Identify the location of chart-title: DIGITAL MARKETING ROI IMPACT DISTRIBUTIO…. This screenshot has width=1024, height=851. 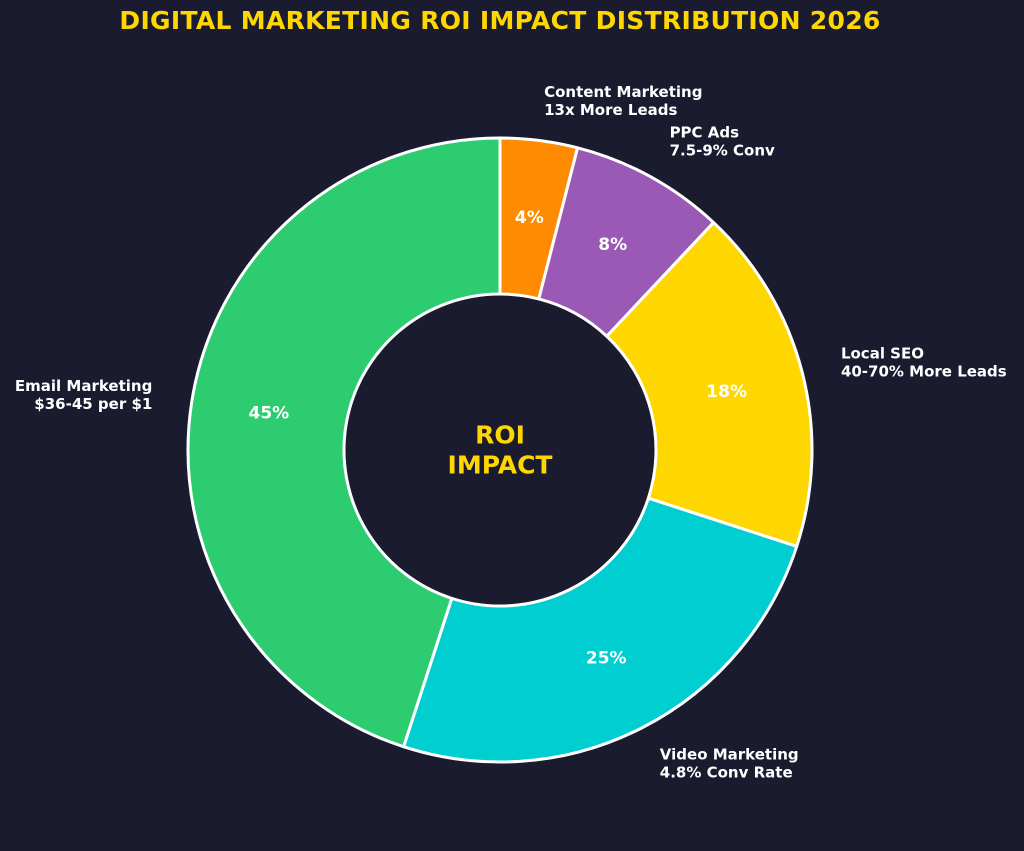
(500, 20).